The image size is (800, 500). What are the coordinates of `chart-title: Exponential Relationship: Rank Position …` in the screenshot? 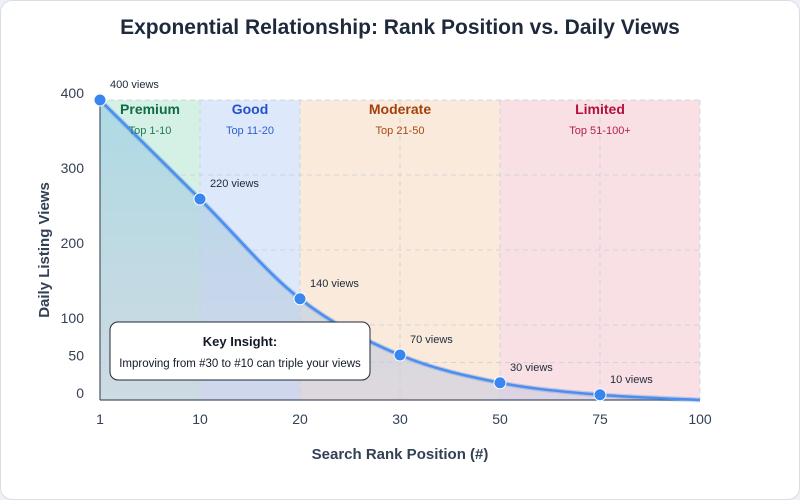 It's located at (400, 27).